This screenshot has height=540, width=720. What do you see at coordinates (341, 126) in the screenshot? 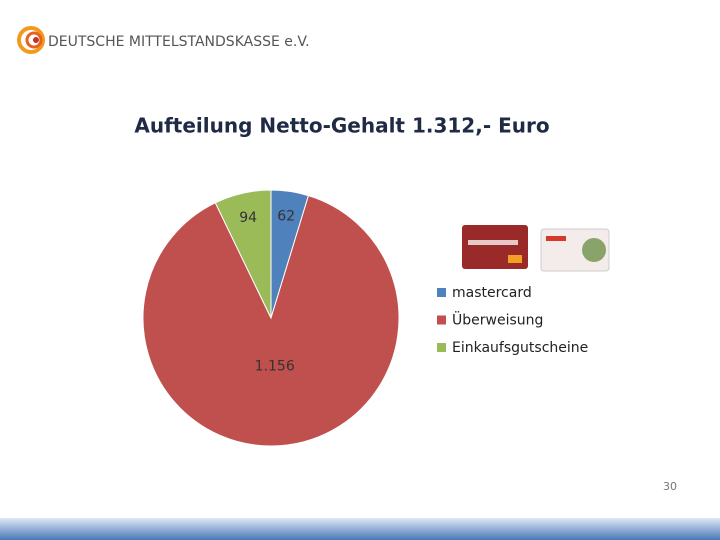
I see `chart-title: Aufteilung Netto-Gehalt 1.312,- Euro` at bounding box center [341, 126].